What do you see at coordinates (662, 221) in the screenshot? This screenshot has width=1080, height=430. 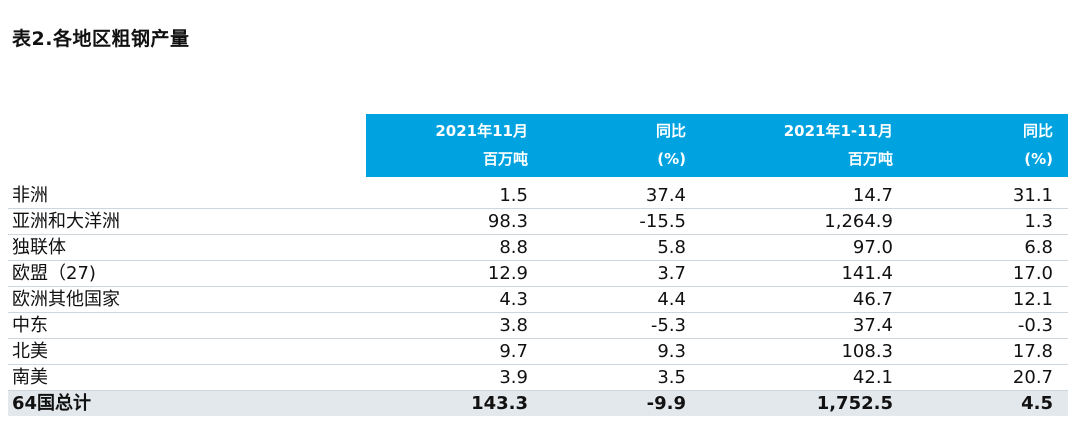 I see `nov-yoy: -15.5` at bounding box center [662, 221].